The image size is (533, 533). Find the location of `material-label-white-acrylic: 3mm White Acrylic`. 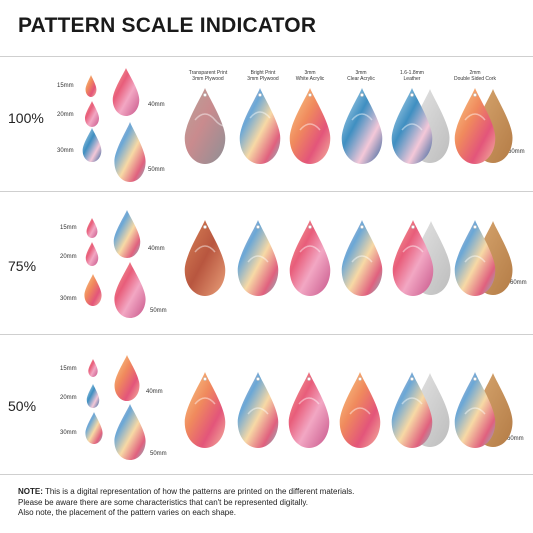

material-label-white-acrylic: 3mm White Acrylic is located at coordinates (310, 76).